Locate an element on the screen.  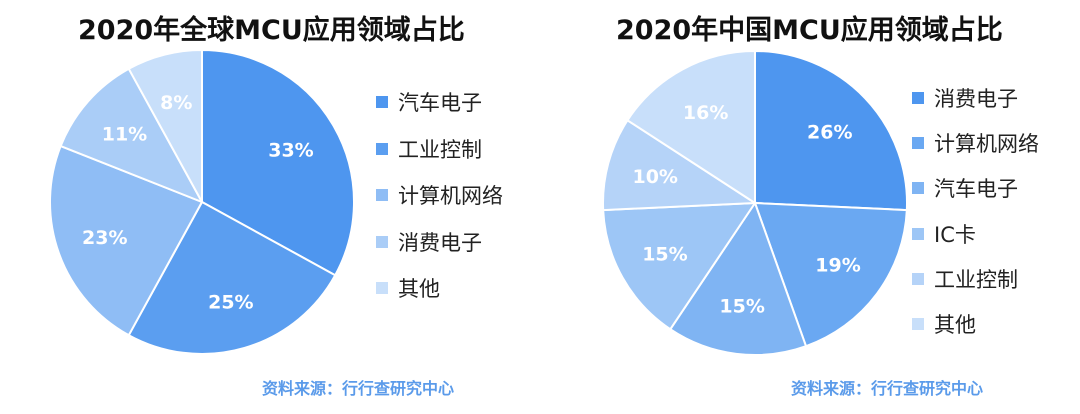
slice-percent-label: 11% is located at coordinates (124, 135).